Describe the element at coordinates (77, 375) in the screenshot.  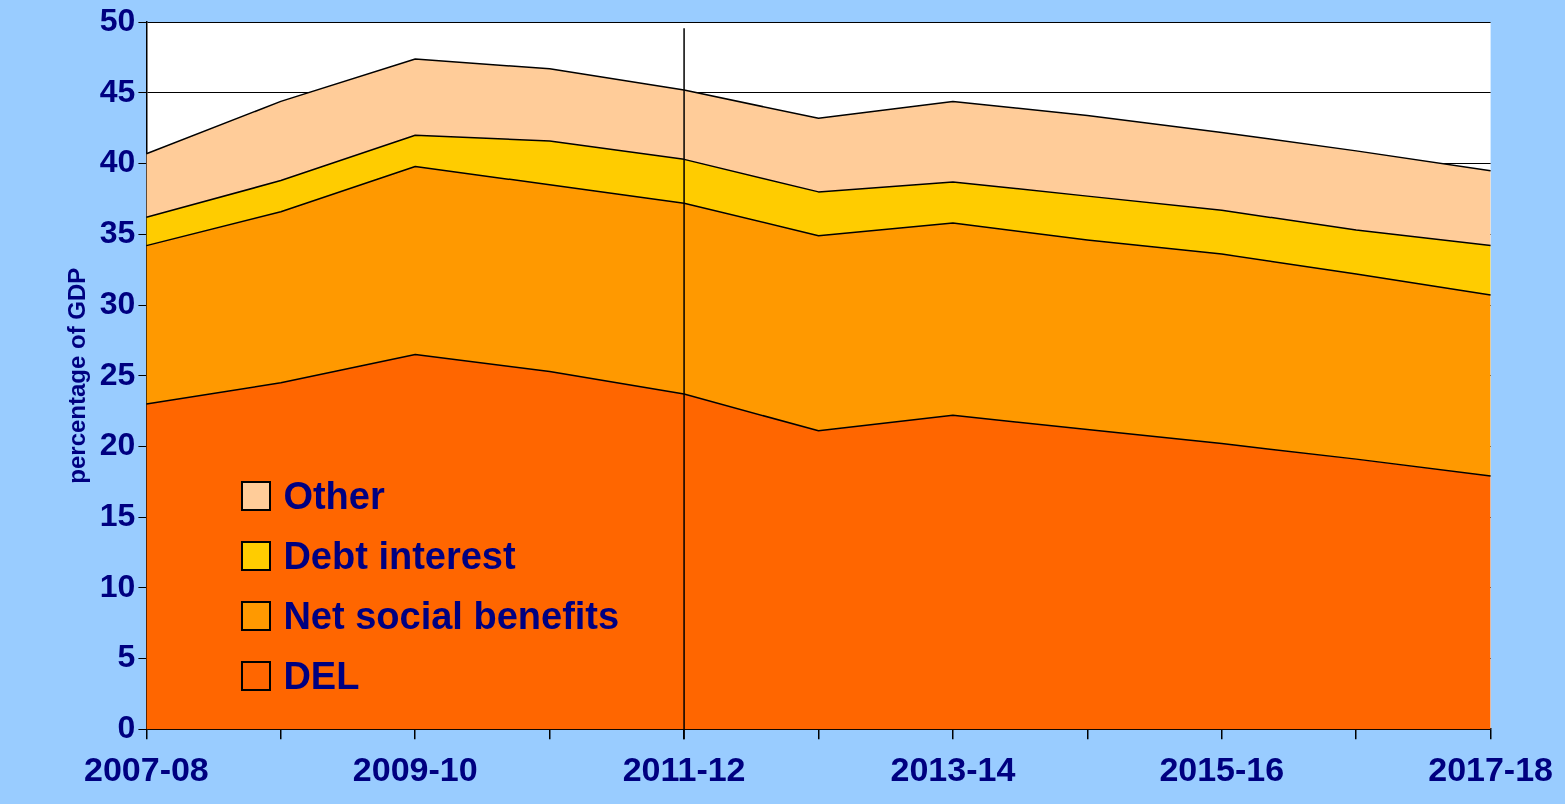
I see `y-axis-title: percentage of GDP` at that location.